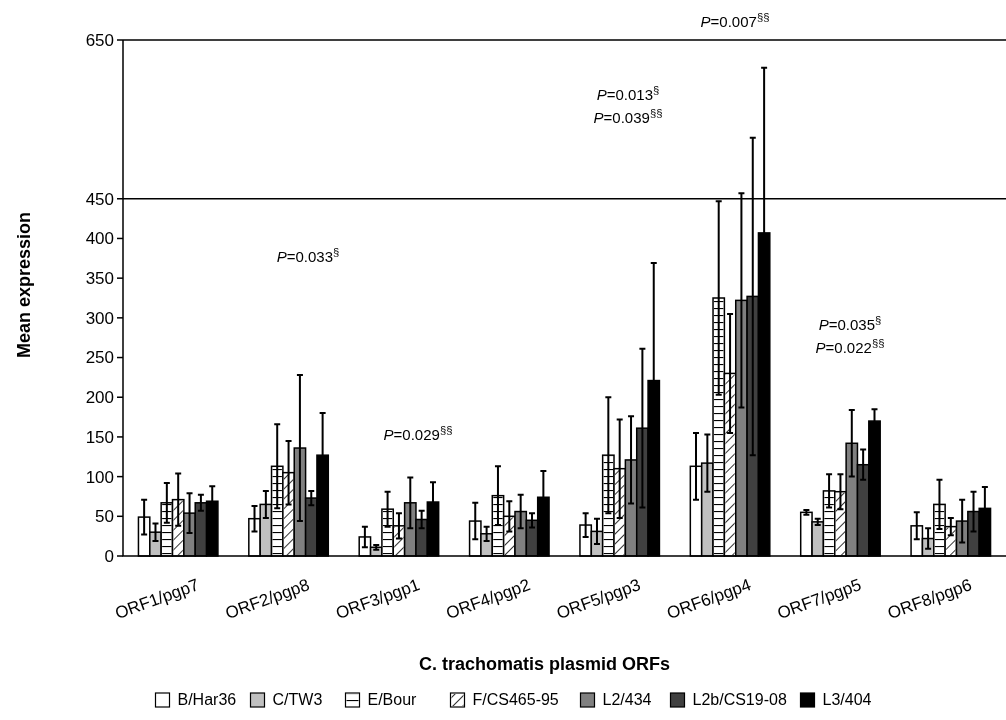  Describe the element at coordinates (297, 699) in the screenshot. I see `legend-label: C/TW3` at that location.